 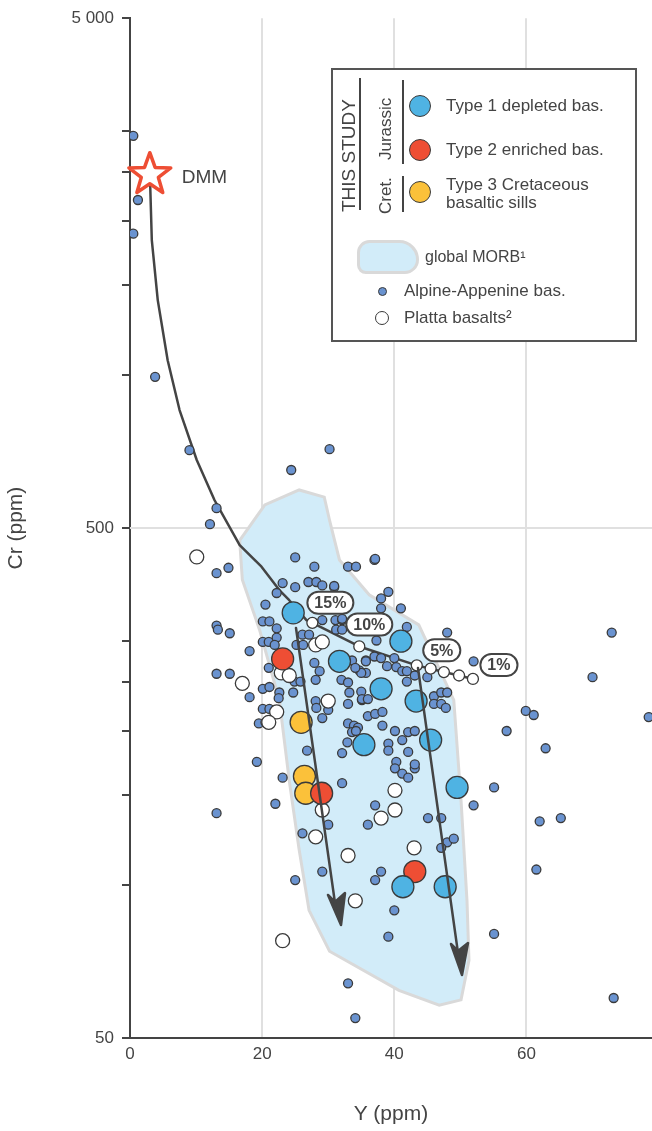 What do you see at coordinates (526, 1053) in the screenshot?
I see `x-tick-label: 60` at bounding box center [526, 1053].